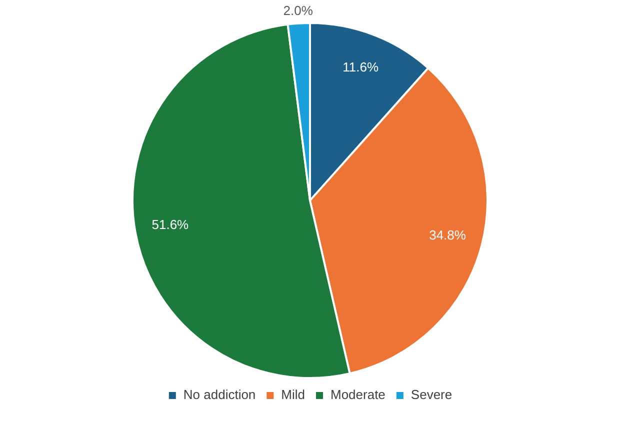 The width and height of the screenshot is (620, 422). I want to click on legend-label: Mild, so click(293, 394).